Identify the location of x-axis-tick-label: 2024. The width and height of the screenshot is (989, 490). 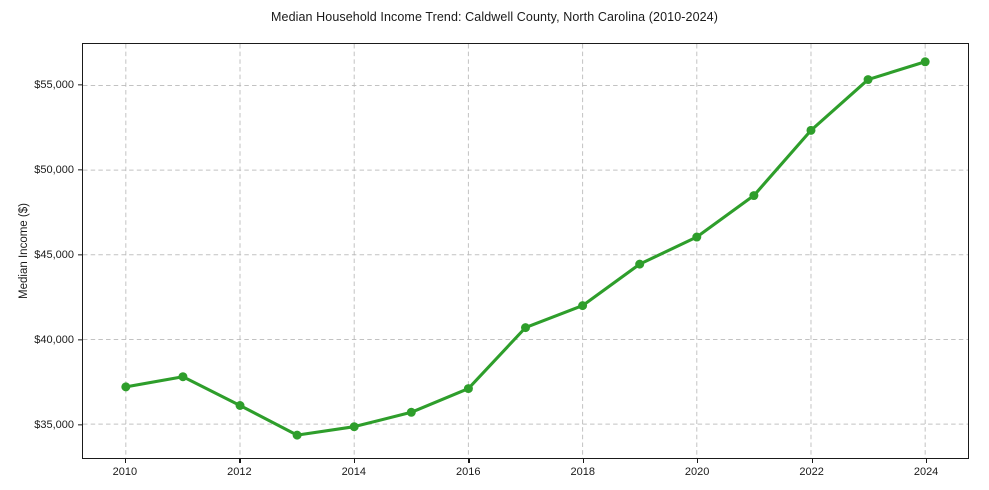
(926, 472).